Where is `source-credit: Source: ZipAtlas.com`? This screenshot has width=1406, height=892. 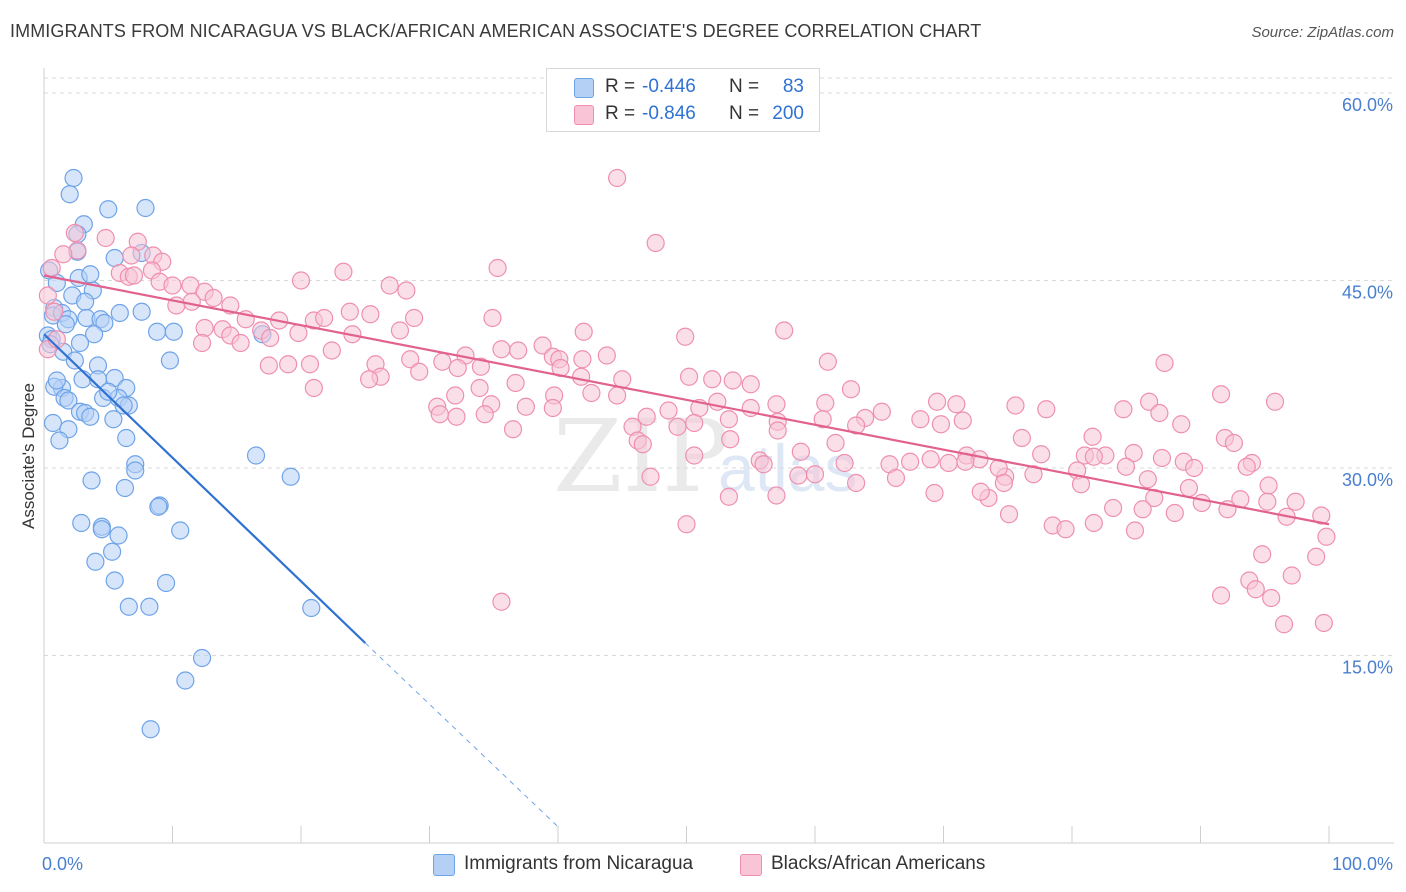 source-credit: Source: ZipAtlas.com is located at coordinates (1322, 32).